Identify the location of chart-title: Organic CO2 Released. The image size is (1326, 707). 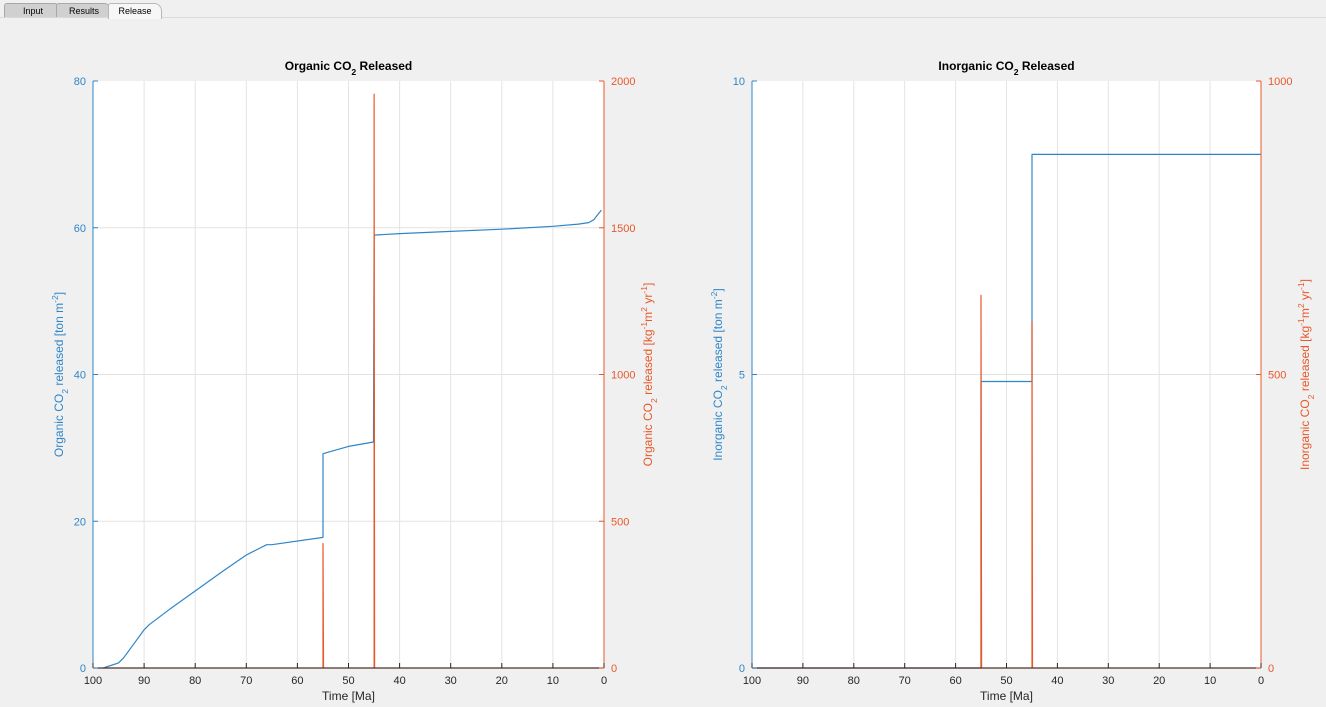
(349, 68).